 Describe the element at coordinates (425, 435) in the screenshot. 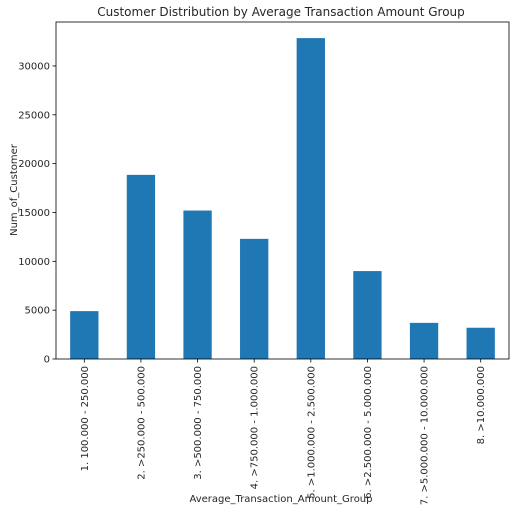

I see `x-tick-label: 7. >5.000.000 - 10.000.000` at that location.